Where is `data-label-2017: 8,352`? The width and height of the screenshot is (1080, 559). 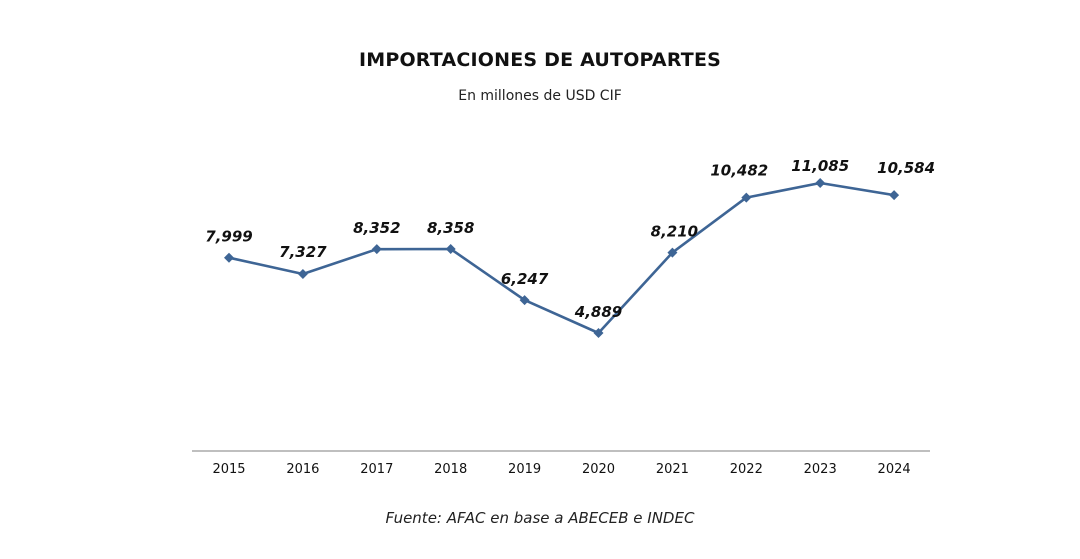
data-label-2017: 8,352 is located at coordinates (376, 228).